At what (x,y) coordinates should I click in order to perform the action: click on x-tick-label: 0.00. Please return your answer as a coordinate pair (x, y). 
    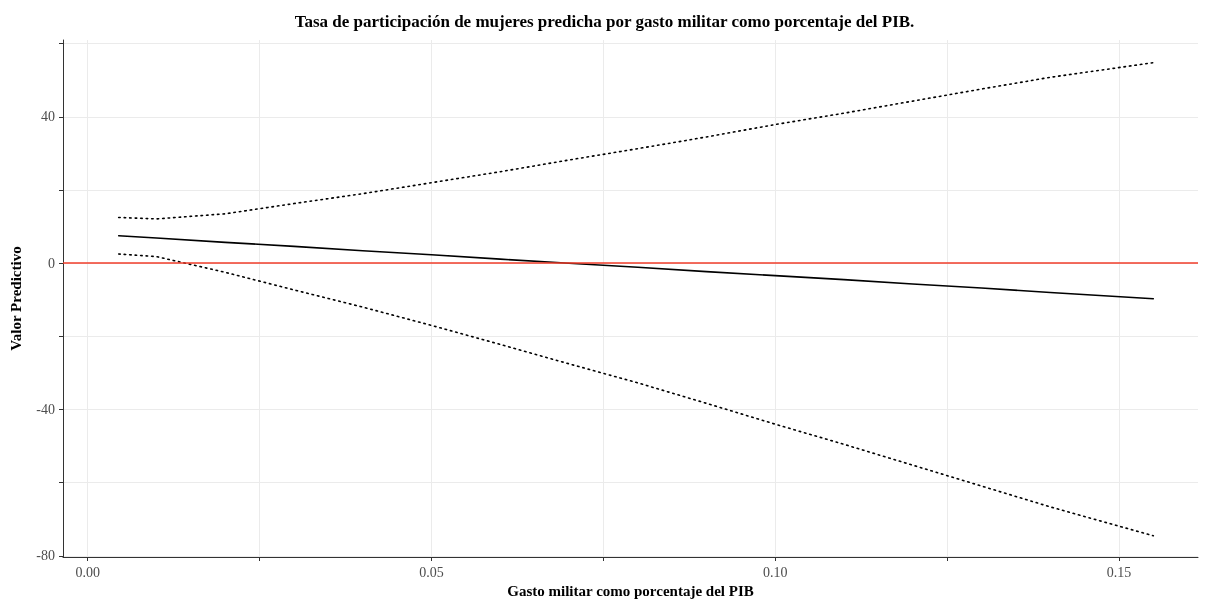
    Looking at the image, I should click on (87, 572).